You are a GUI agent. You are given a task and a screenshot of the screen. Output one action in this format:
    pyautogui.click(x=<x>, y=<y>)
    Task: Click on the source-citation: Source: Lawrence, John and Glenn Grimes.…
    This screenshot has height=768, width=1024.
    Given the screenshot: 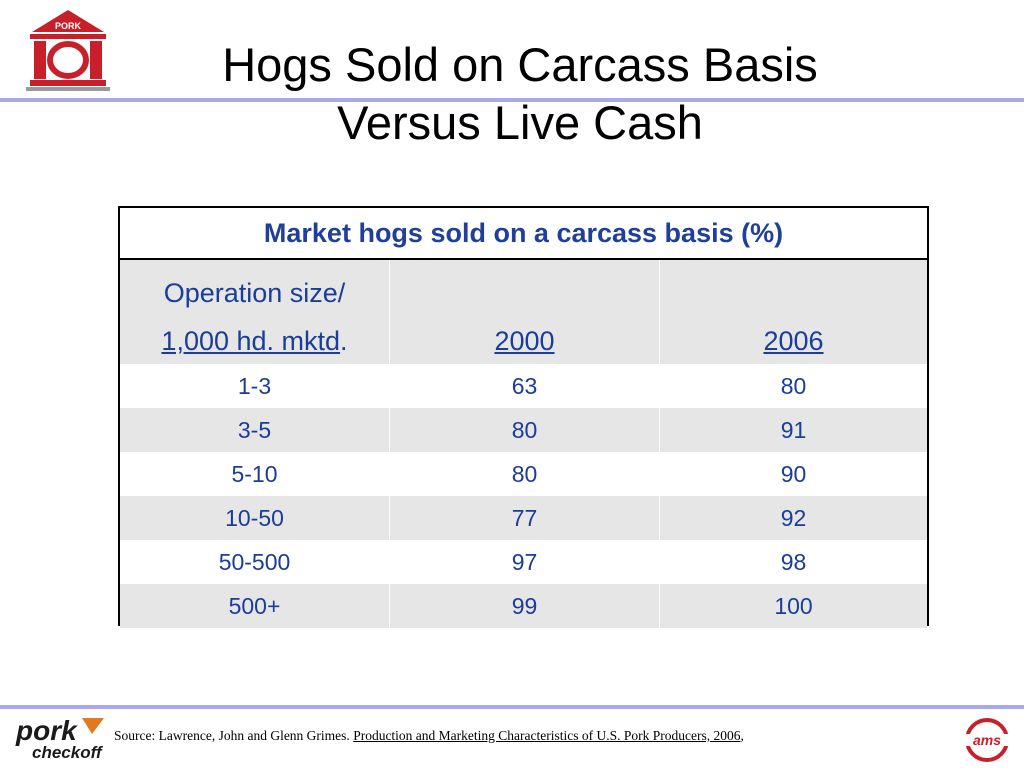 What is the action you would take?
    pyautogui.click(x=429, y=736)
    